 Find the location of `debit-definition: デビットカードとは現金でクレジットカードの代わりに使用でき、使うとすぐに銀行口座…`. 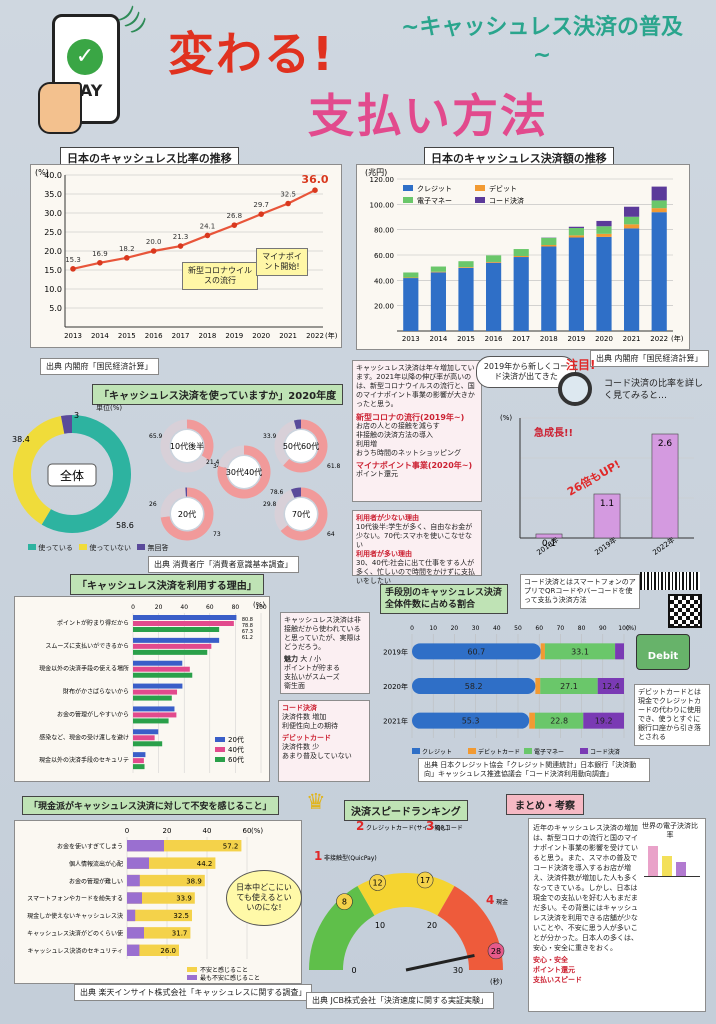

debit-definition: デビットカードとは現金でクレジットカードの代わりに使用でき、使うとすぐに銀行口座… is located at coordinates (672, 715).